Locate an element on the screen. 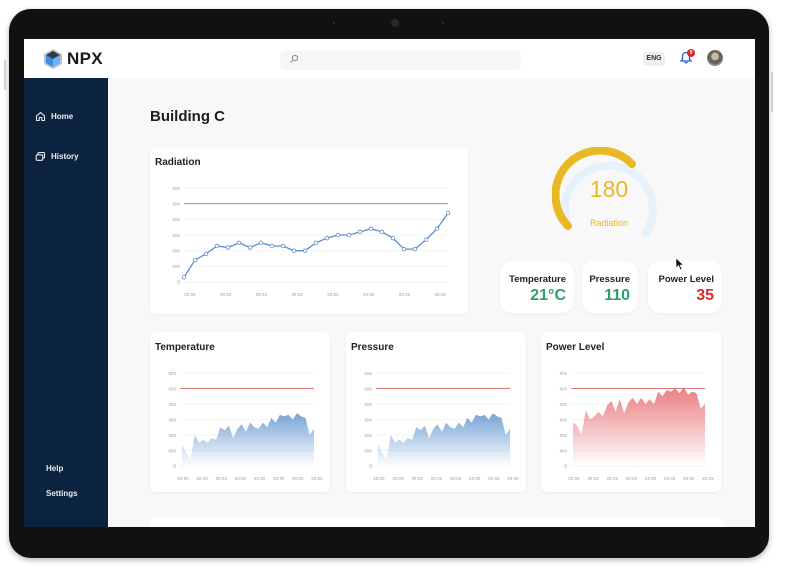 This screenshot has width=786, height=573. chart-title: Temperature is located at coordinates (185, 347).